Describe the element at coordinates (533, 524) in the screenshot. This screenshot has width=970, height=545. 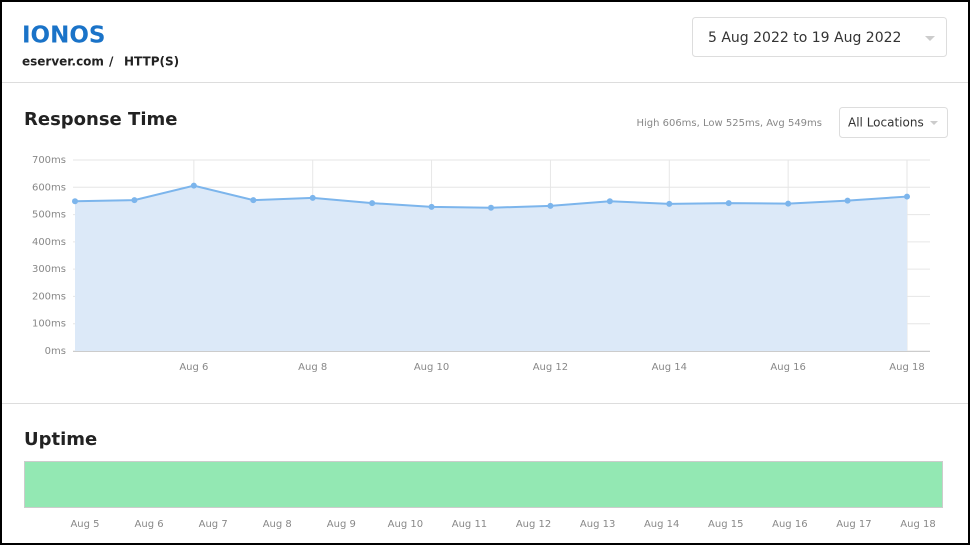
I see `uptime-tick-label: Aug 12` at that location.